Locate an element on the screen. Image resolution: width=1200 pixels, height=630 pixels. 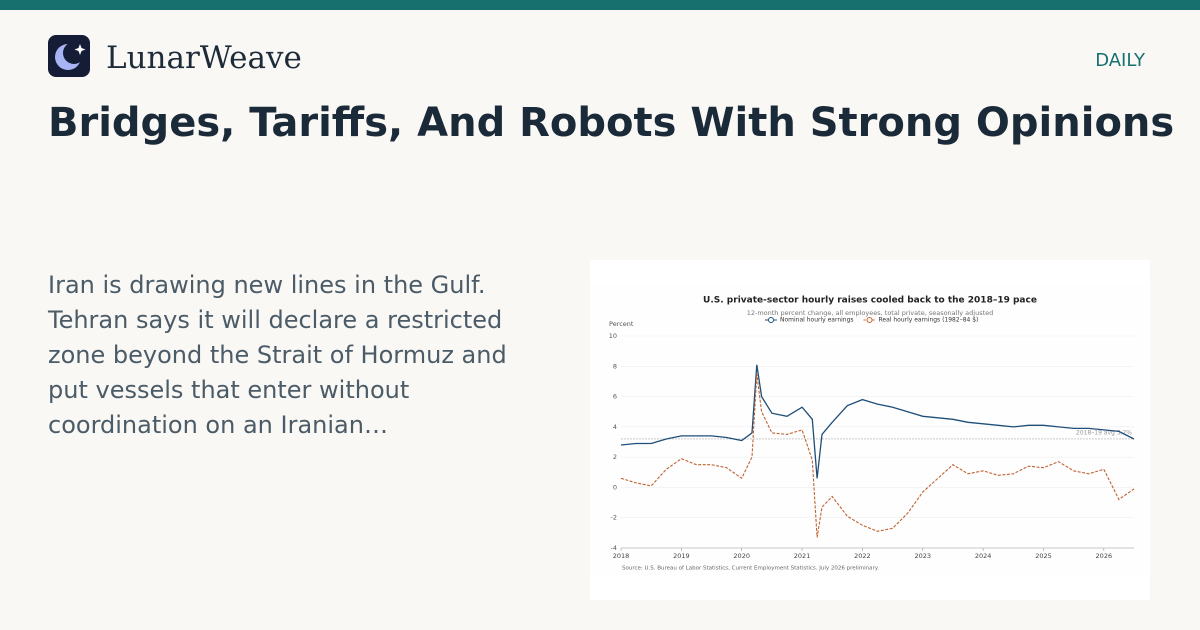
logo is located at coordinates (69, 56).